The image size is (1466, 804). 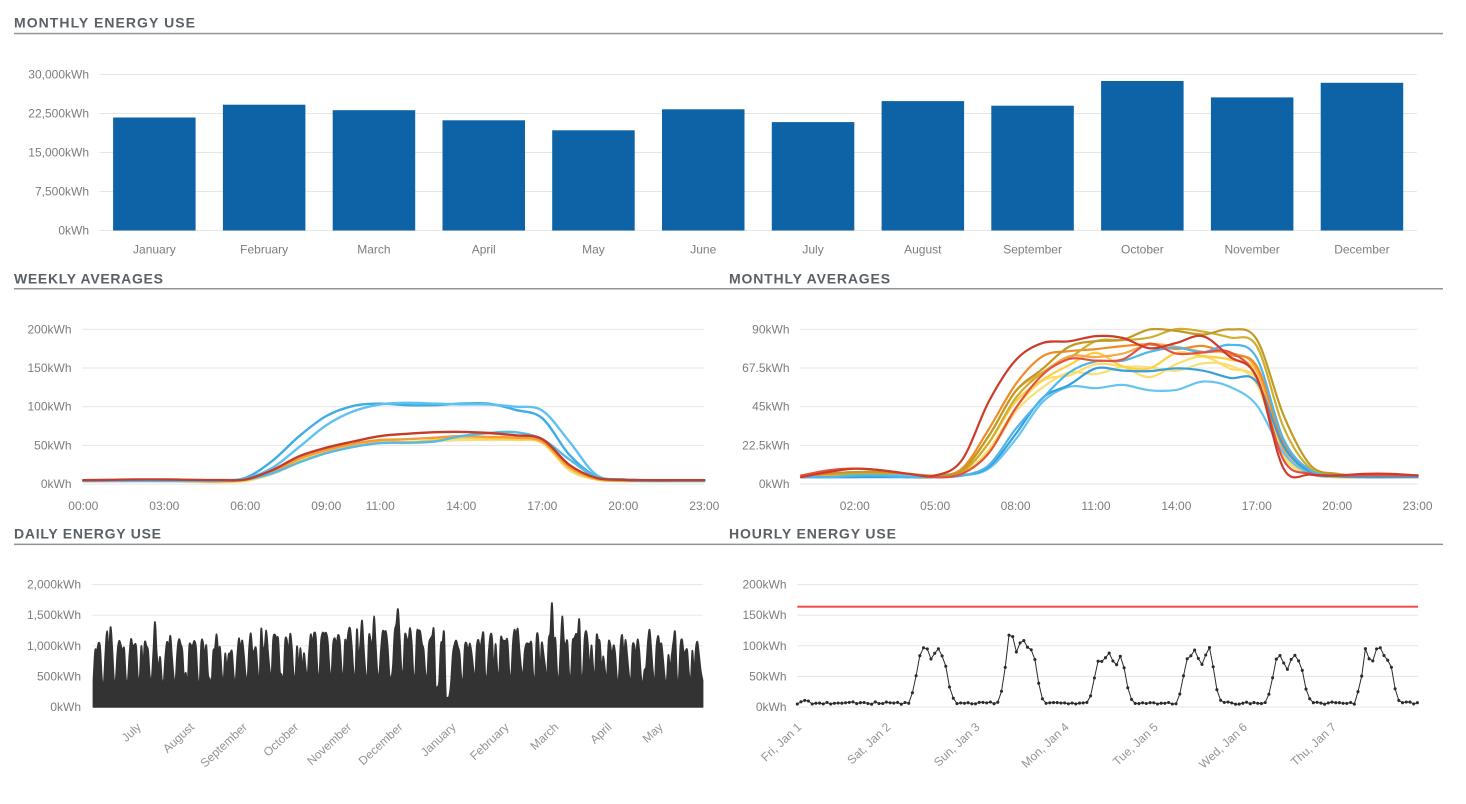 I want to click on svg-text: 67.5kWh, so click(x=765, y=368).